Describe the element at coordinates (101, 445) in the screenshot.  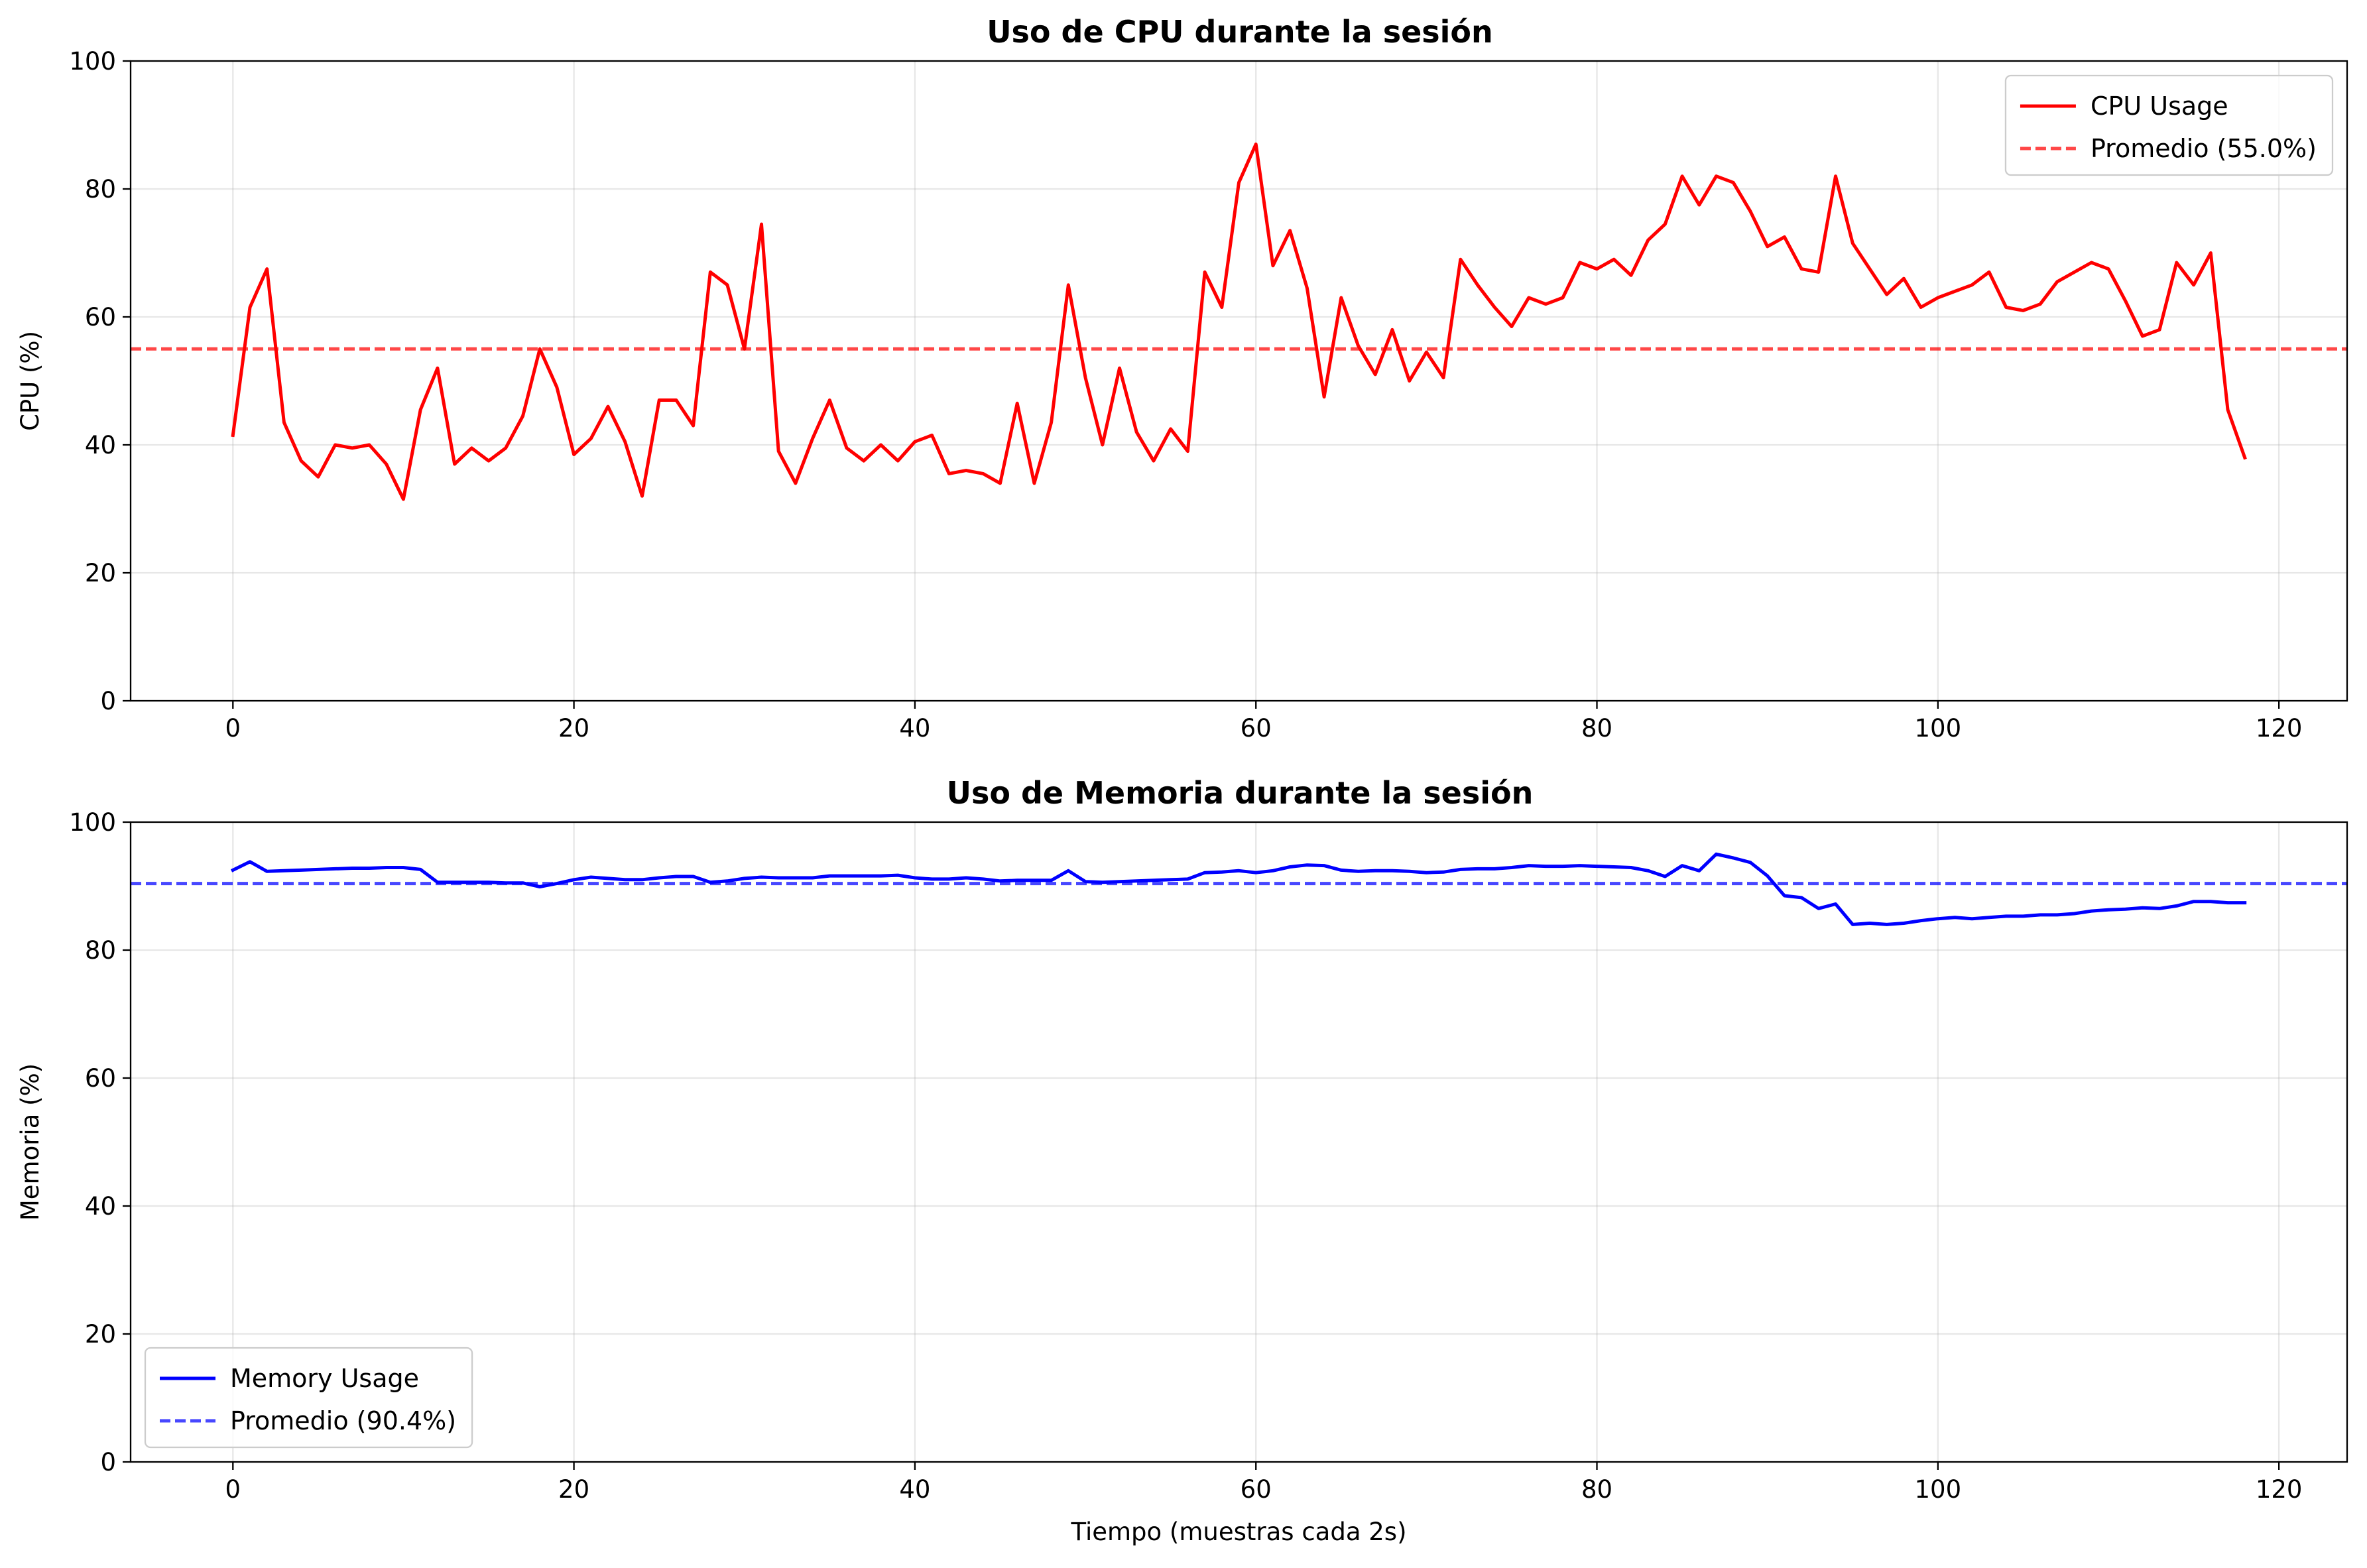
I see `cpu-y-tick-label: 40` at that location.